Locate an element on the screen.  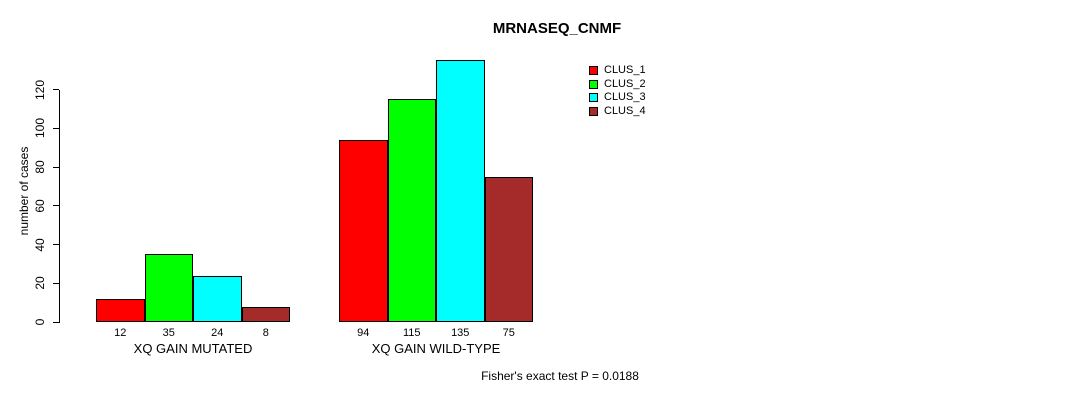
legend-row-clus_1: CLUS_1 is located at coordinates (617, 71).